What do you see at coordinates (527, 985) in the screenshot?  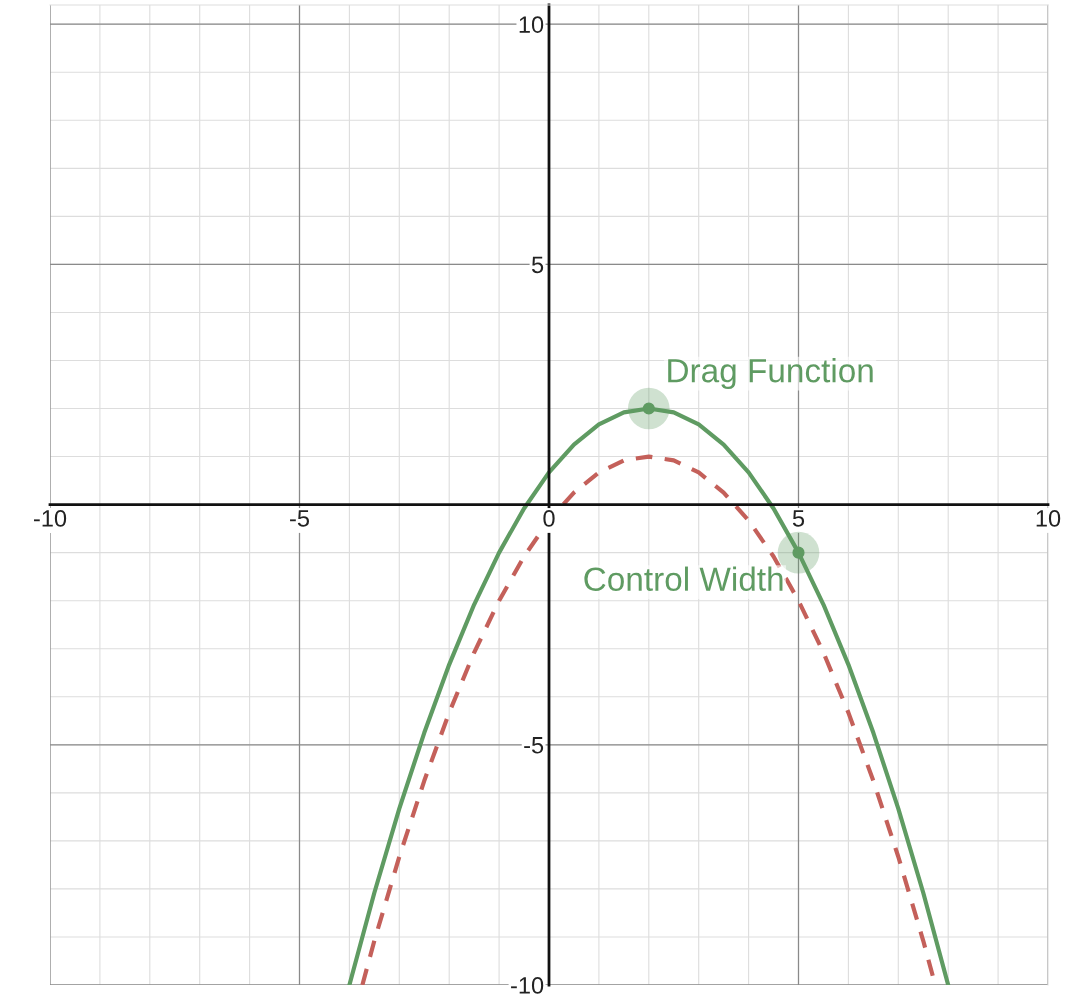 I see `y-tick-label: -10` at bounding box center [527, 985].